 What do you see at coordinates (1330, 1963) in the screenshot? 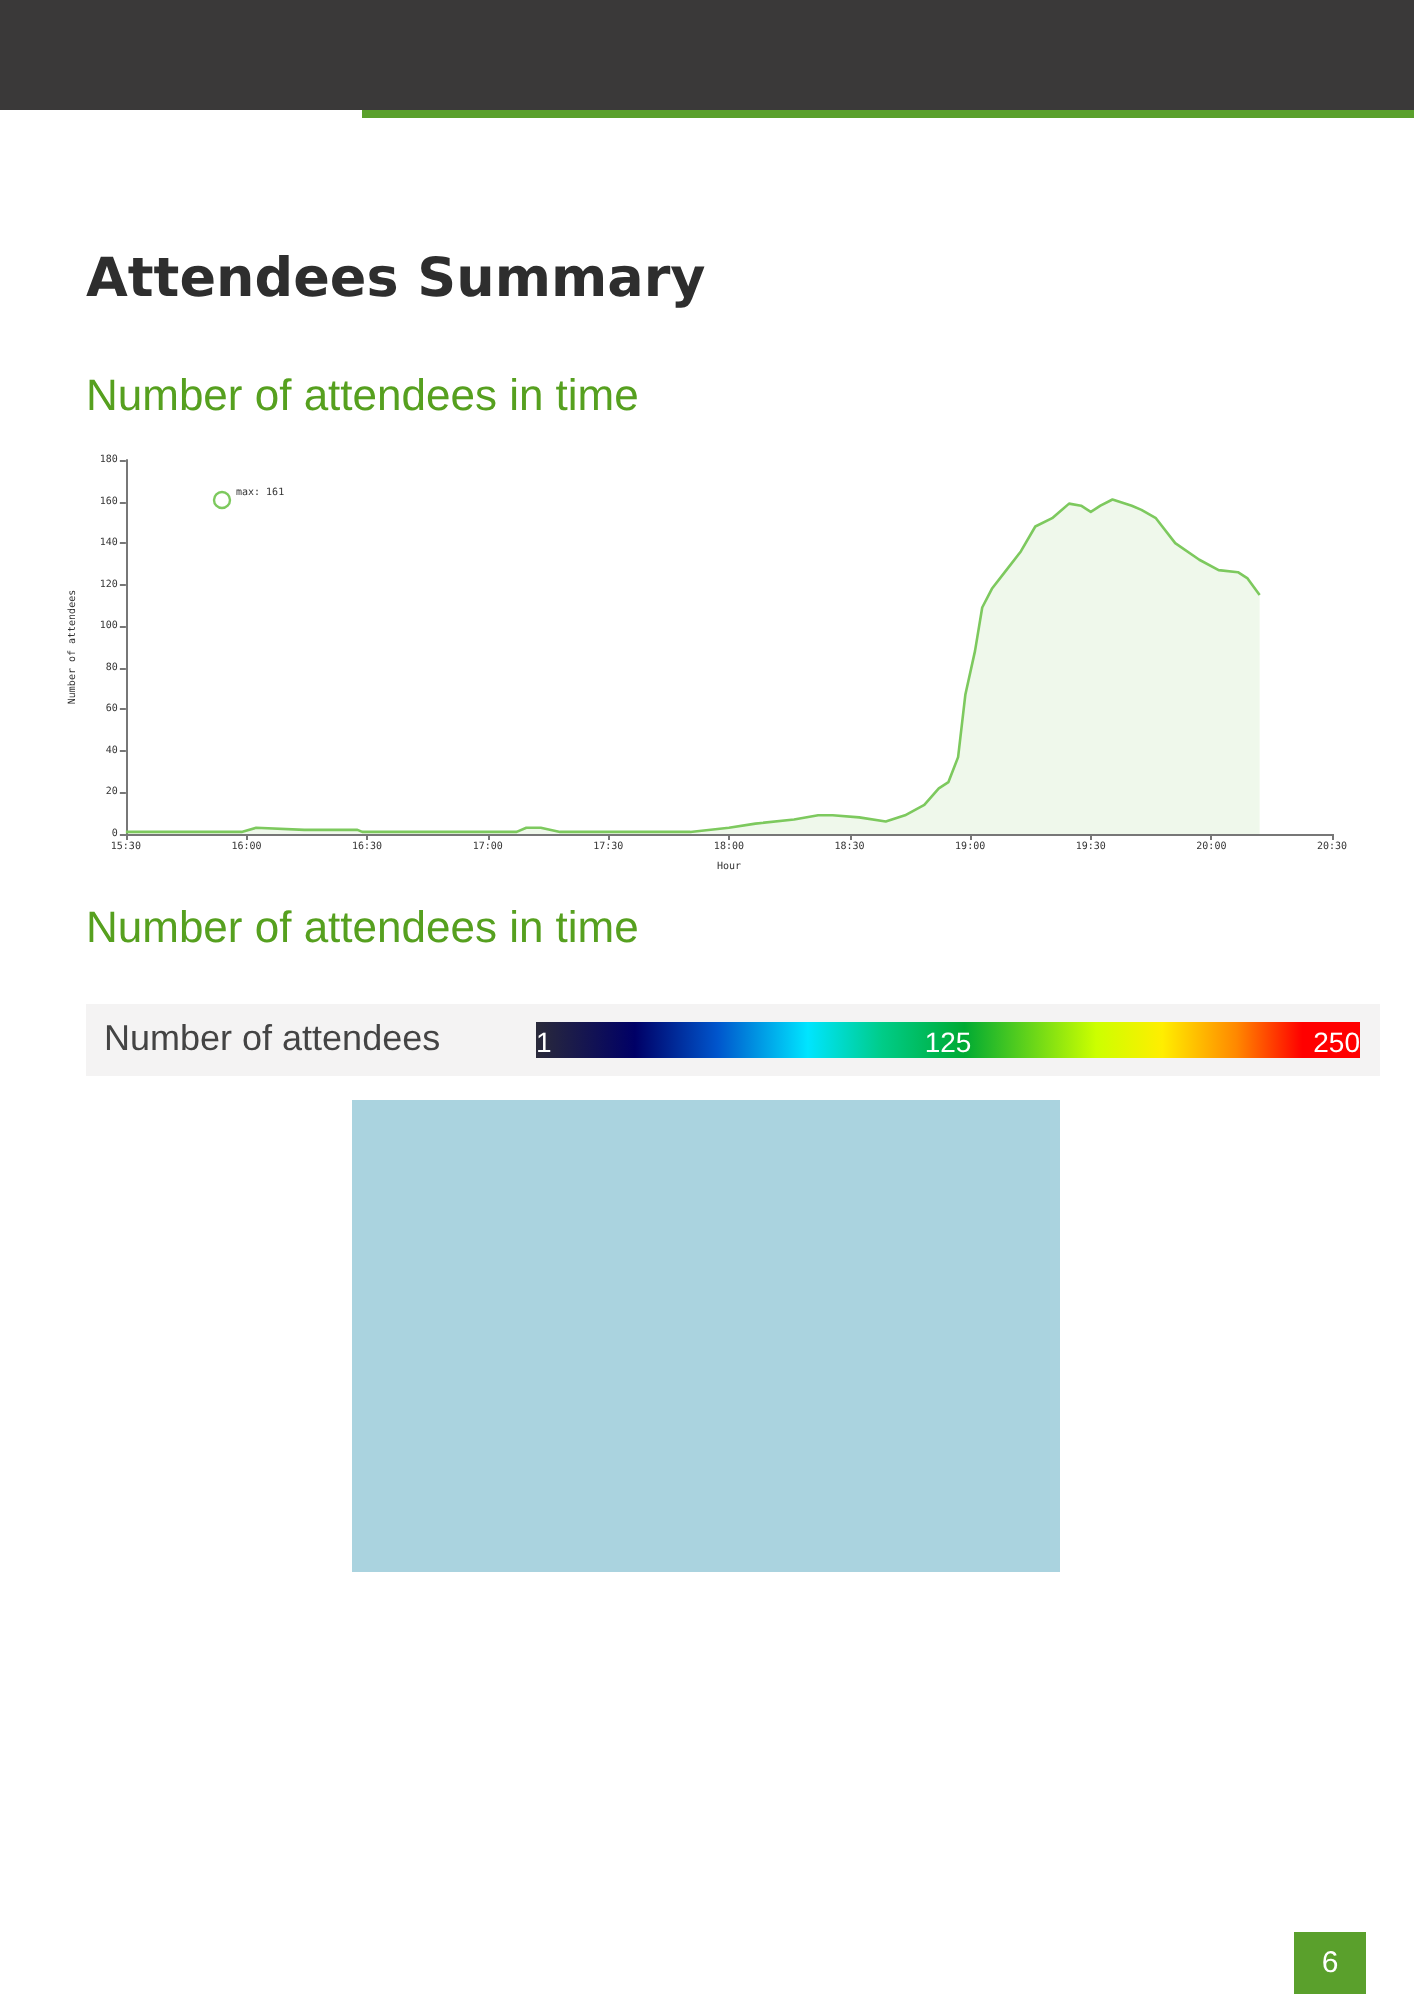
I see `text: 6` at bounding box center [1330, 1963].